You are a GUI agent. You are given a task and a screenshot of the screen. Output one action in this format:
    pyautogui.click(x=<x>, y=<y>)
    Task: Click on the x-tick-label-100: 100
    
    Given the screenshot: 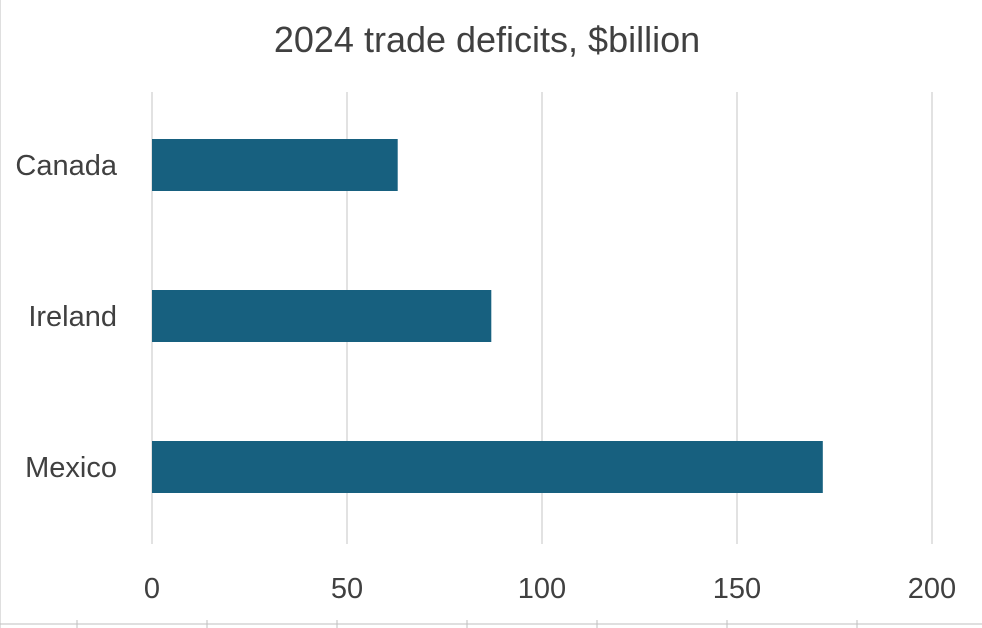 What is the action you would take?
    pyautogui.click(x=542, y=589)
    